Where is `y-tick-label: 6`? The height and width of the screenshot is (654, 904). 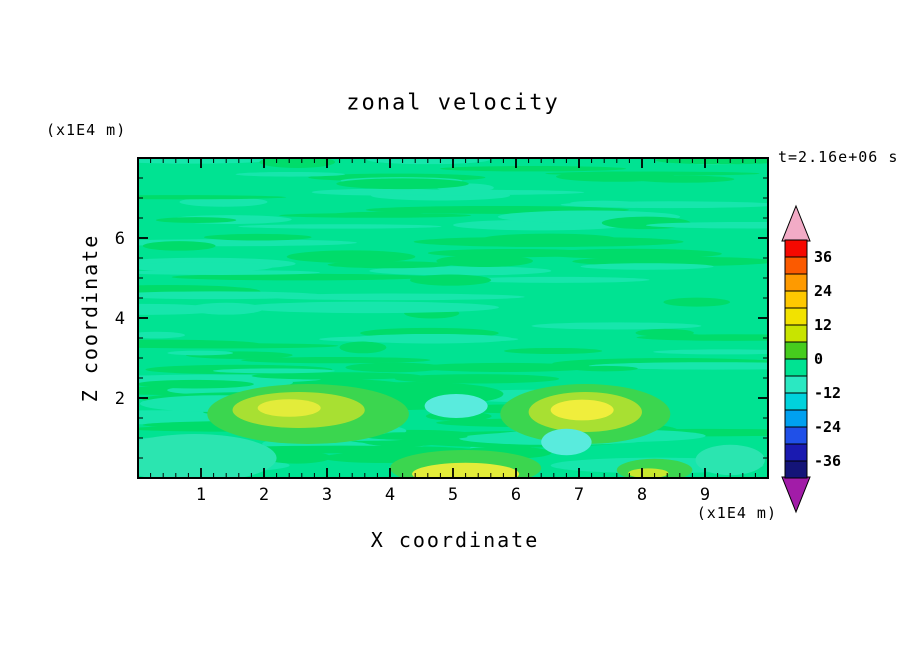 y-tick-label: 6 is located at coordinates (120, 239).